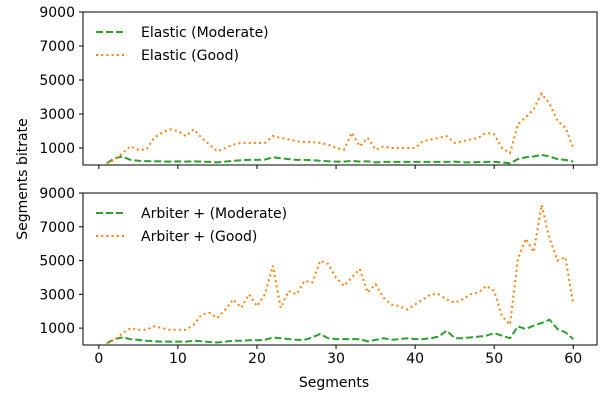  I want to click on x-tick-label: 0, so click(98, 359).